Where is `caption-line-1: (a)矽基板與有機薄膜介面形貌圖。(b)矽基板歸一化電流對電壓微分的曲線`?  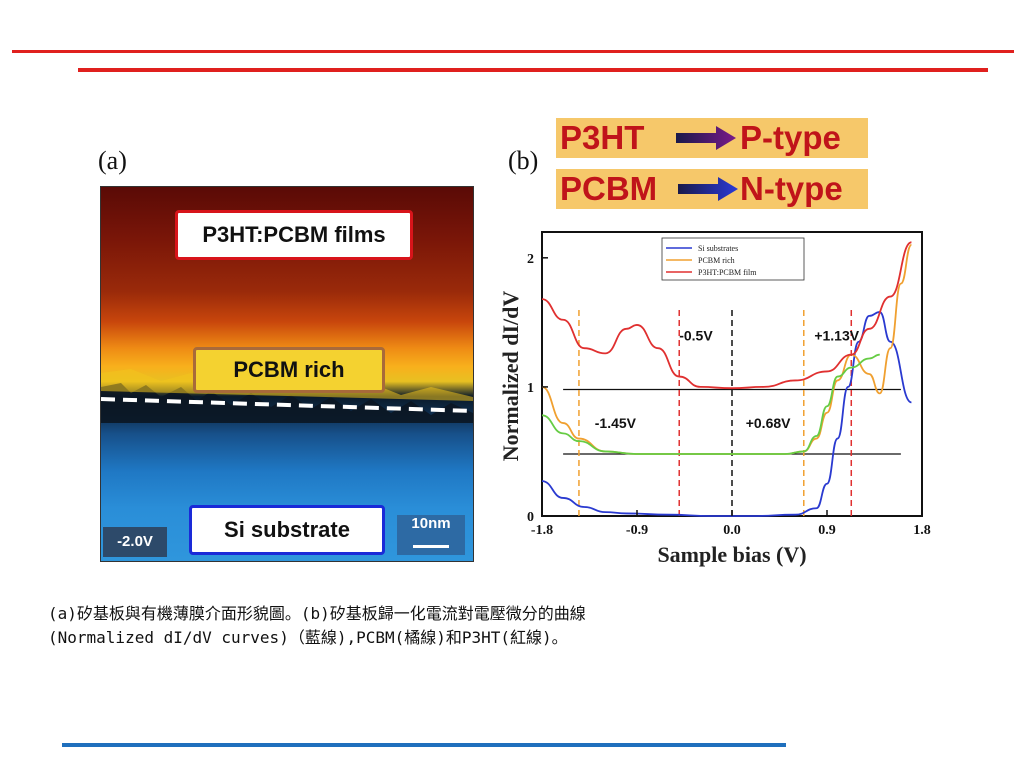 caption-line-1: (a)矽基板與有機薄膜介面形貌圖。(b)矽基板歸一化電流對電壓微分的曲線 is located at coordinates (317, 613).